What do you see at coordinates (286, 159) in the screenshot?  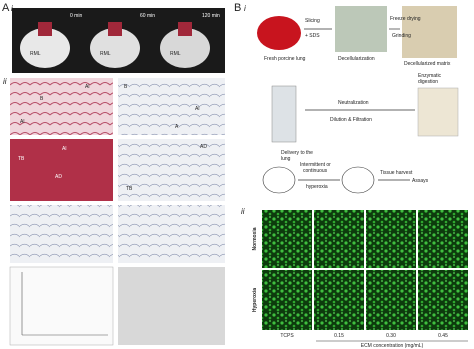 I see `step: lung` at bounding box center [286, 159].